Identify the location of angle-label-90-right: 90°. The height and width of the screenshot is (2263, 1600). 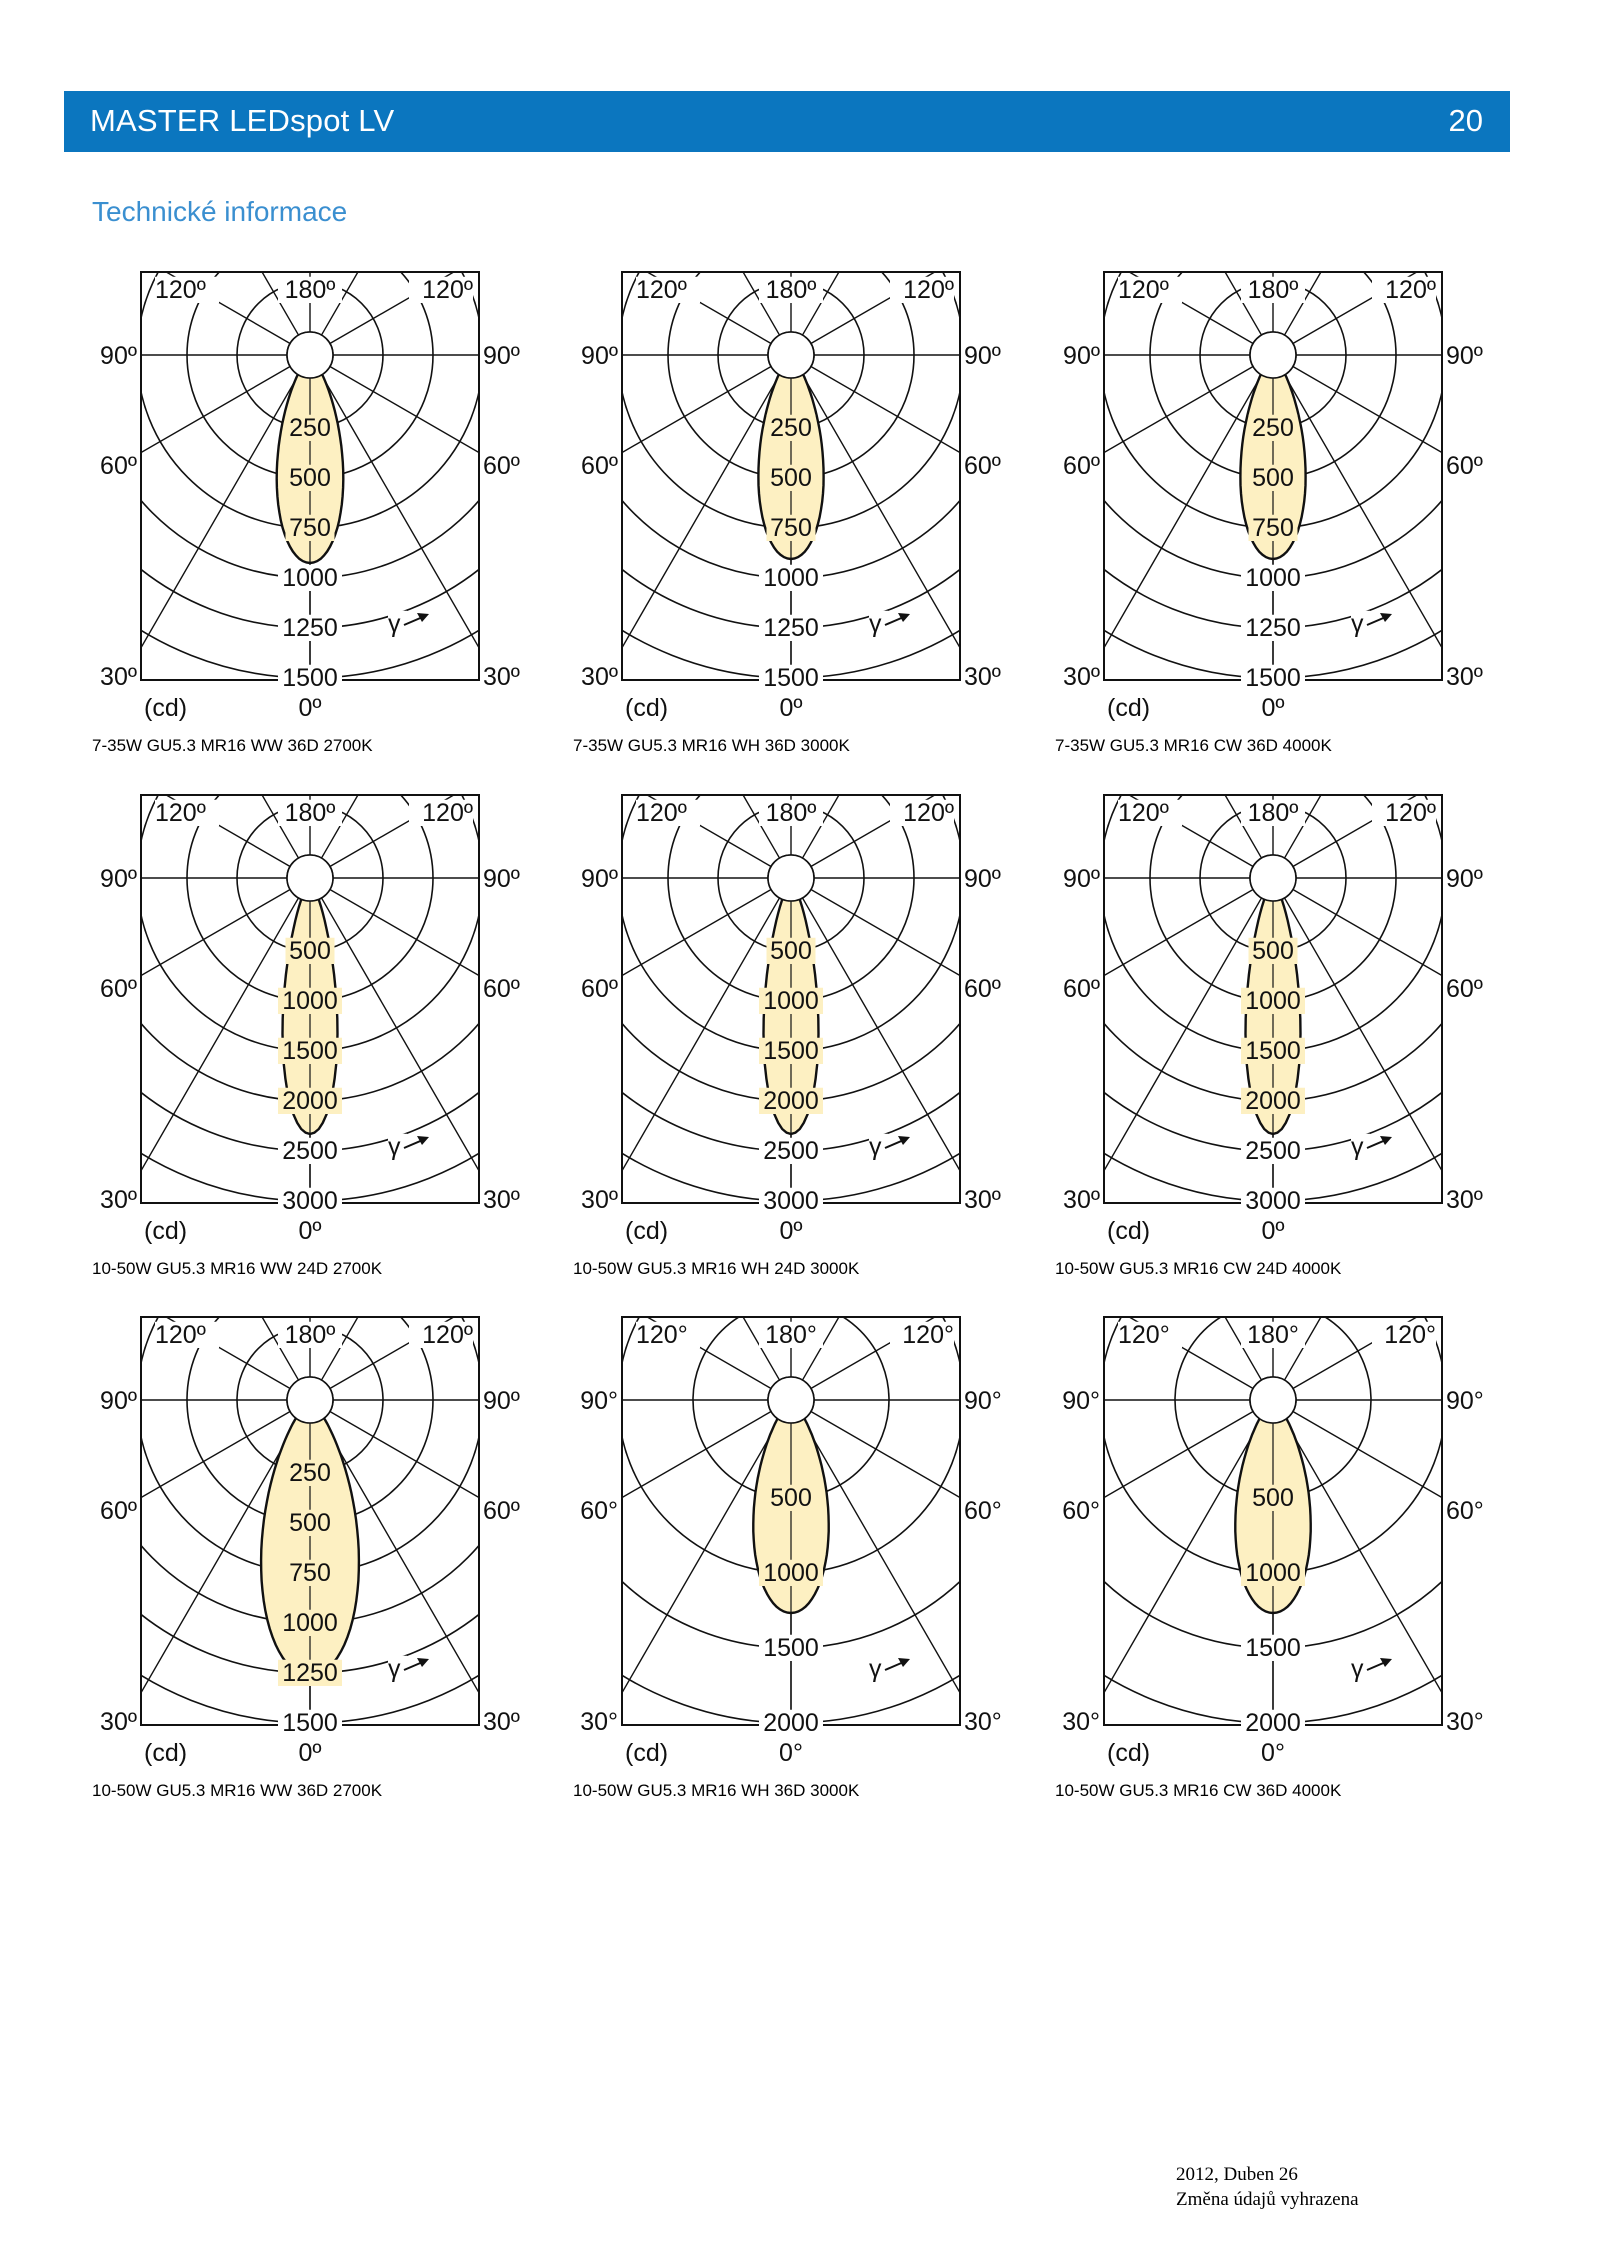
(1465, 1401).